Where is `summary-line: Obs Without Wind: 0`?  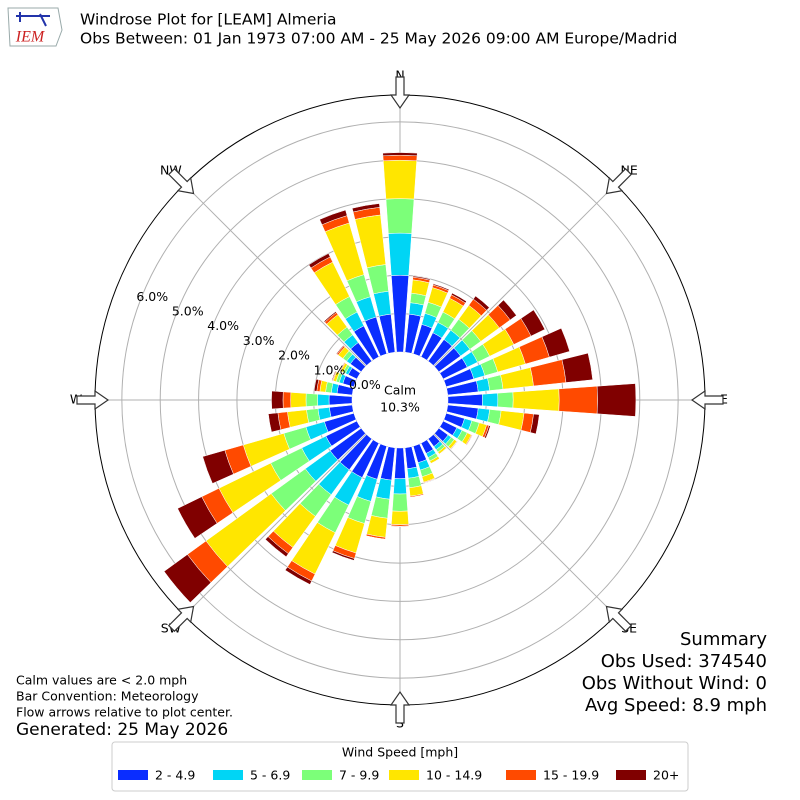
summary-line: Obs Without Wind: 0 is located at coordinates (674, 683).